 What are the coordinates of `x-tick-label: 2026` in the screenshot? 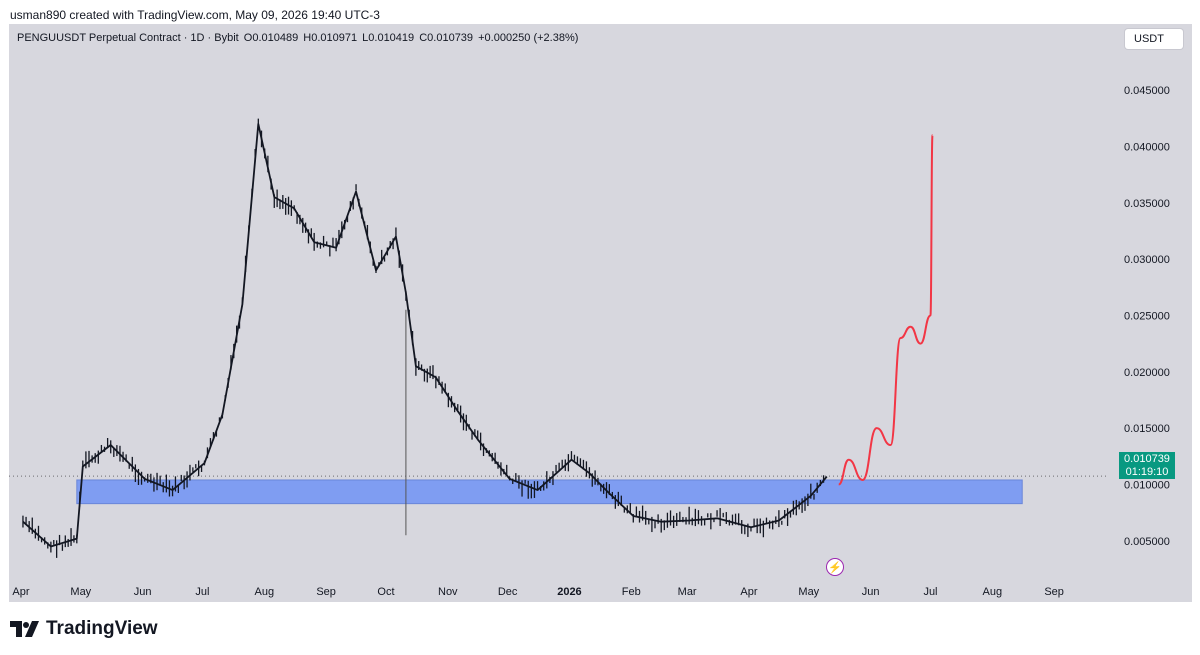 It's located at (569, 592).